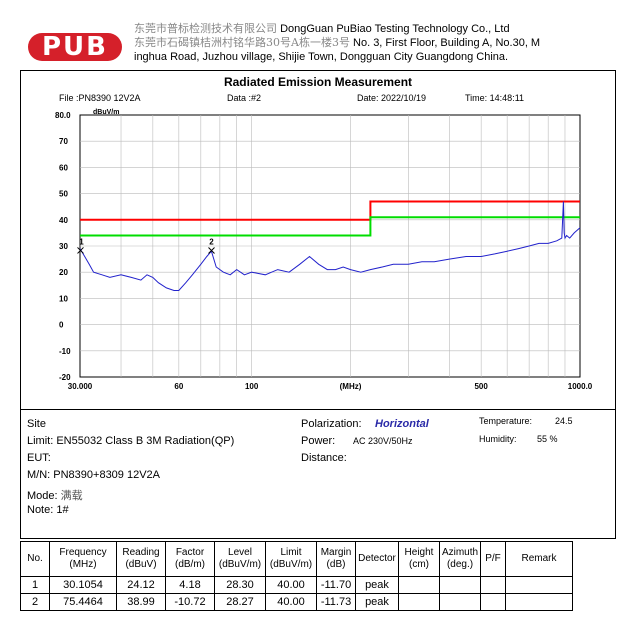 Image resolution: width=637 pixels, height=638 pixels. Describe the element at coordinates (211, 242) in the screenshot. I see `marker-label: 2` at that location.